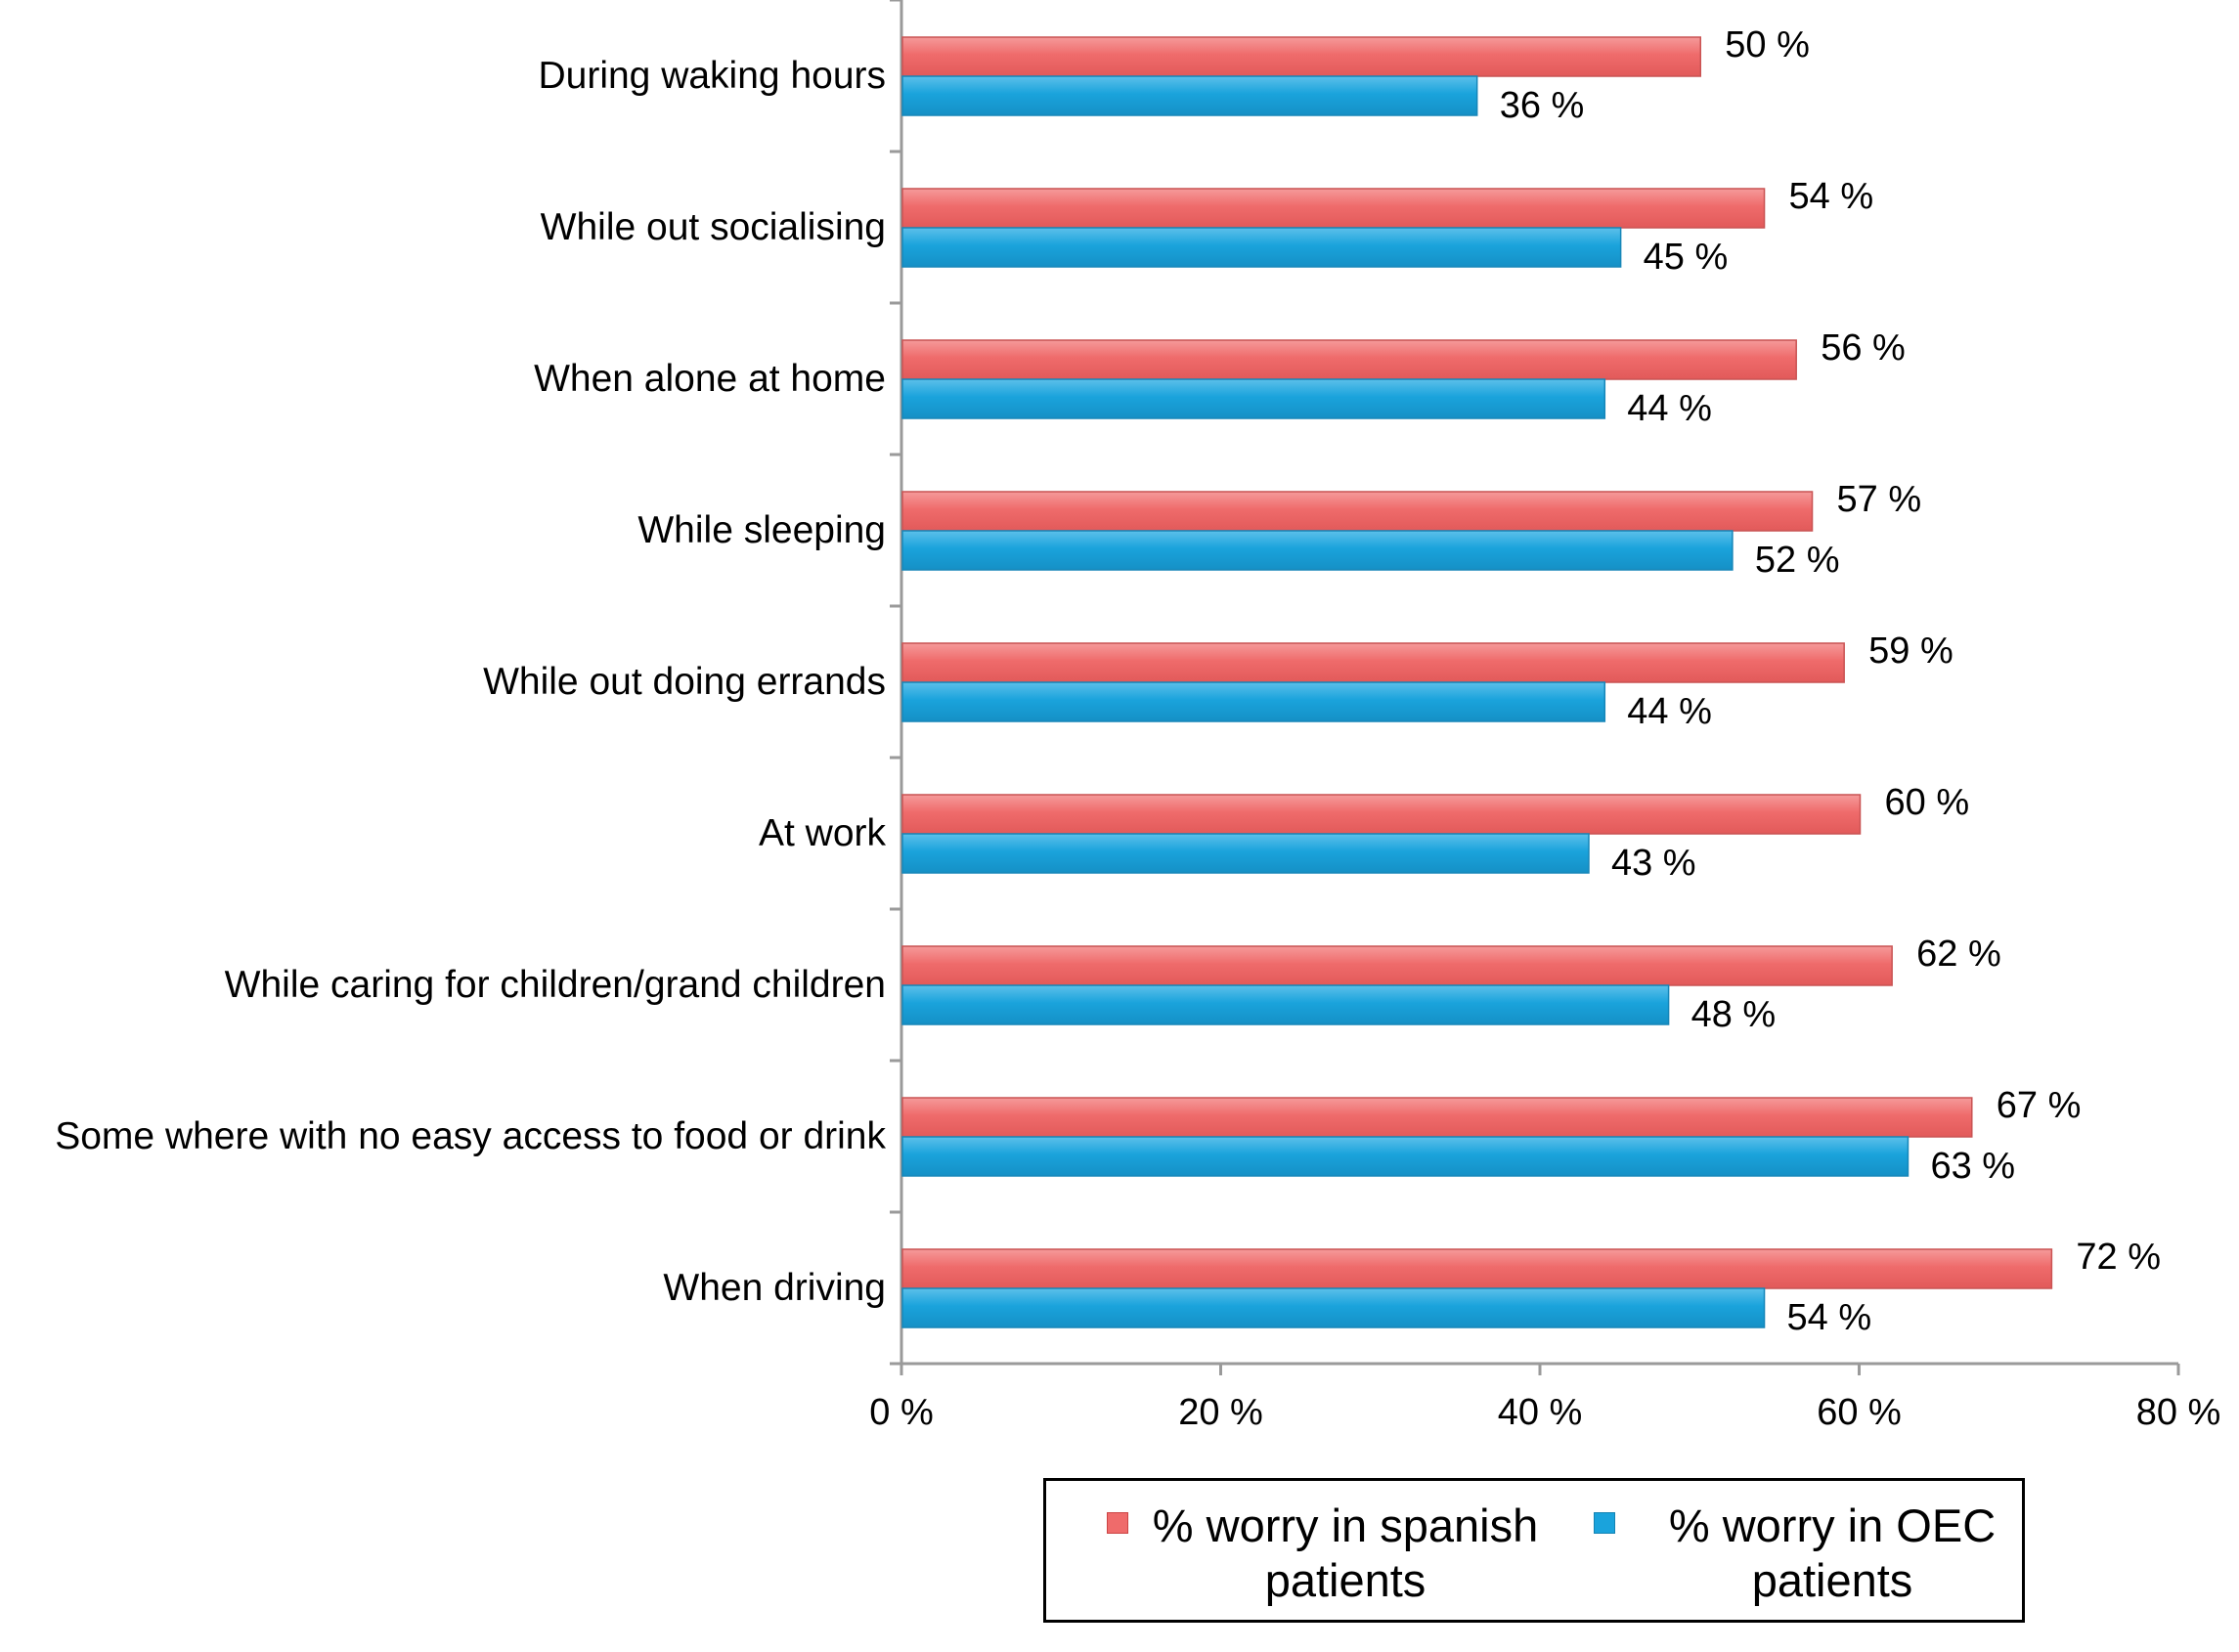  What do you see at coordinates (1687, 257) in the screenshot?
I see `data-label-oec: 45 %` at bounding box center [1687, 257].